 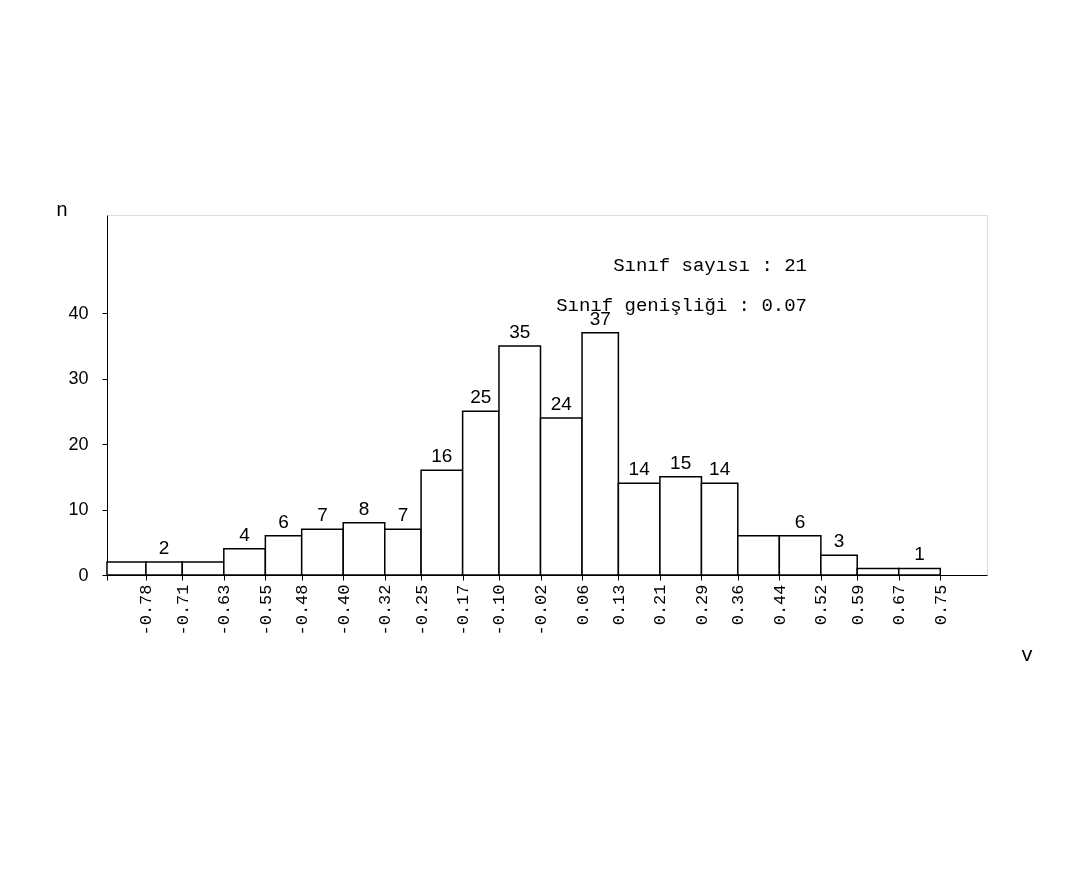 What do you see at coordinates (919, 554) in the screenshot?
I see `data-label: 1` at bounding box center [919, 554].